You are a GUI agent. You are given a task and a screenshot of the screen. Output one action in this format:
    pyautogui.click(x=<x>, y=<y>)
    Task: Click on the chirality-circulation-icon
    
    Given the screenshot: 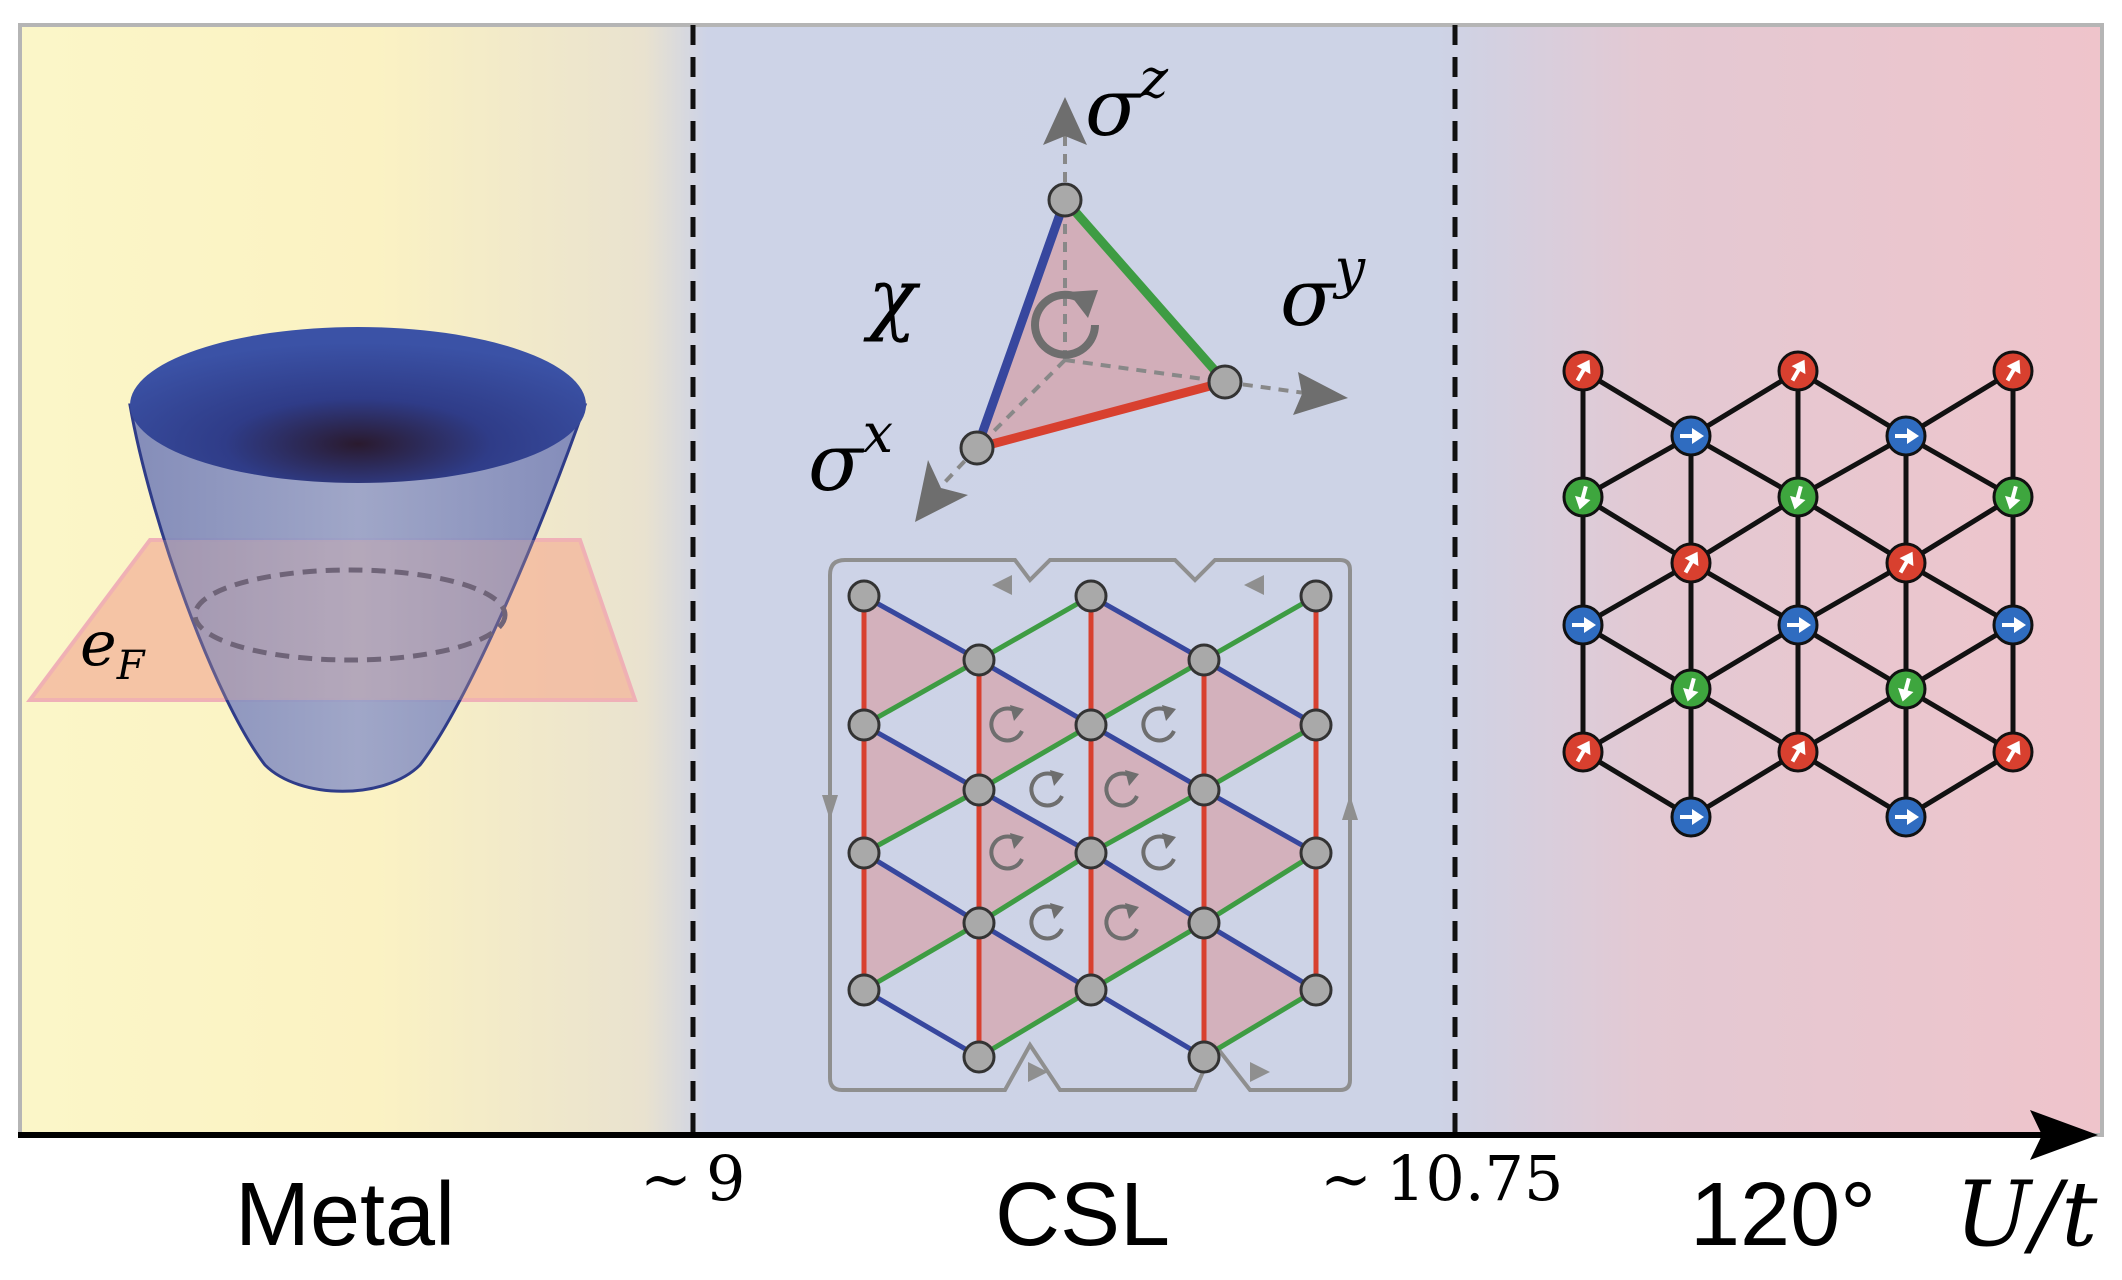 What is the action you would take?
    pyautogui.click(x=1065, y=324)
    